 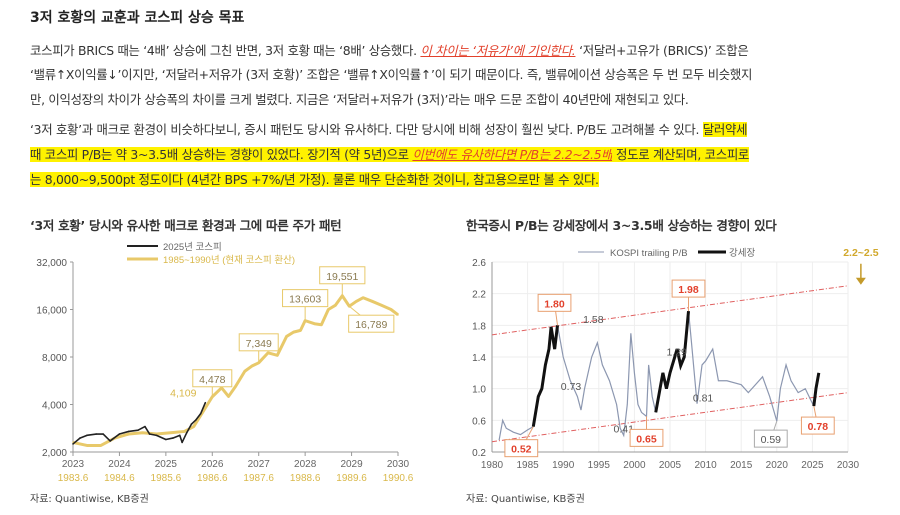 I want to click on legend-label: KOSPI trailing P/B, so click(x=649, y=253).